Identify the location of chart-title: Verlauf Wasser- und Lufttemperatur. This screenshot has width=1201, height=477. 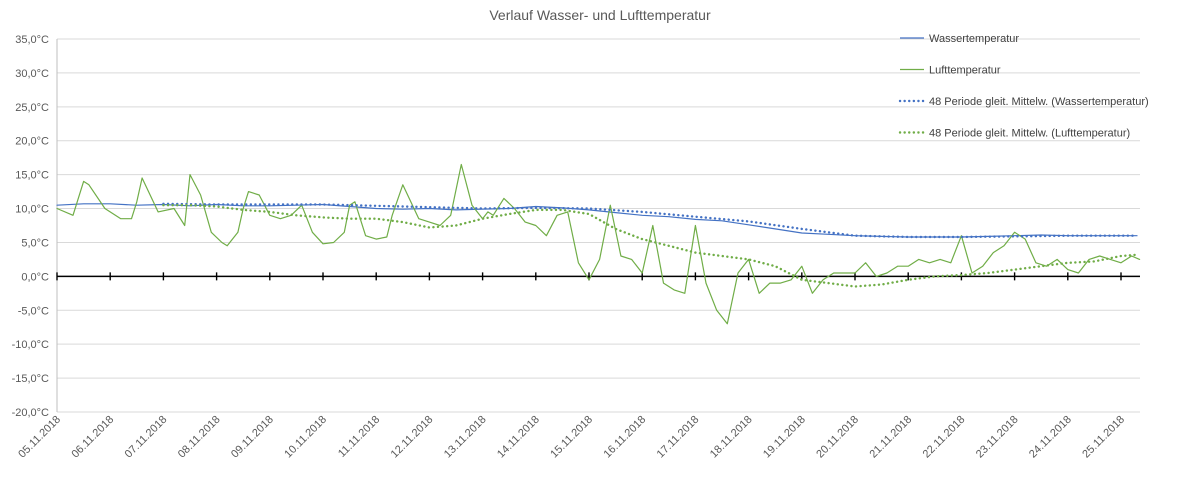
(600, 15).